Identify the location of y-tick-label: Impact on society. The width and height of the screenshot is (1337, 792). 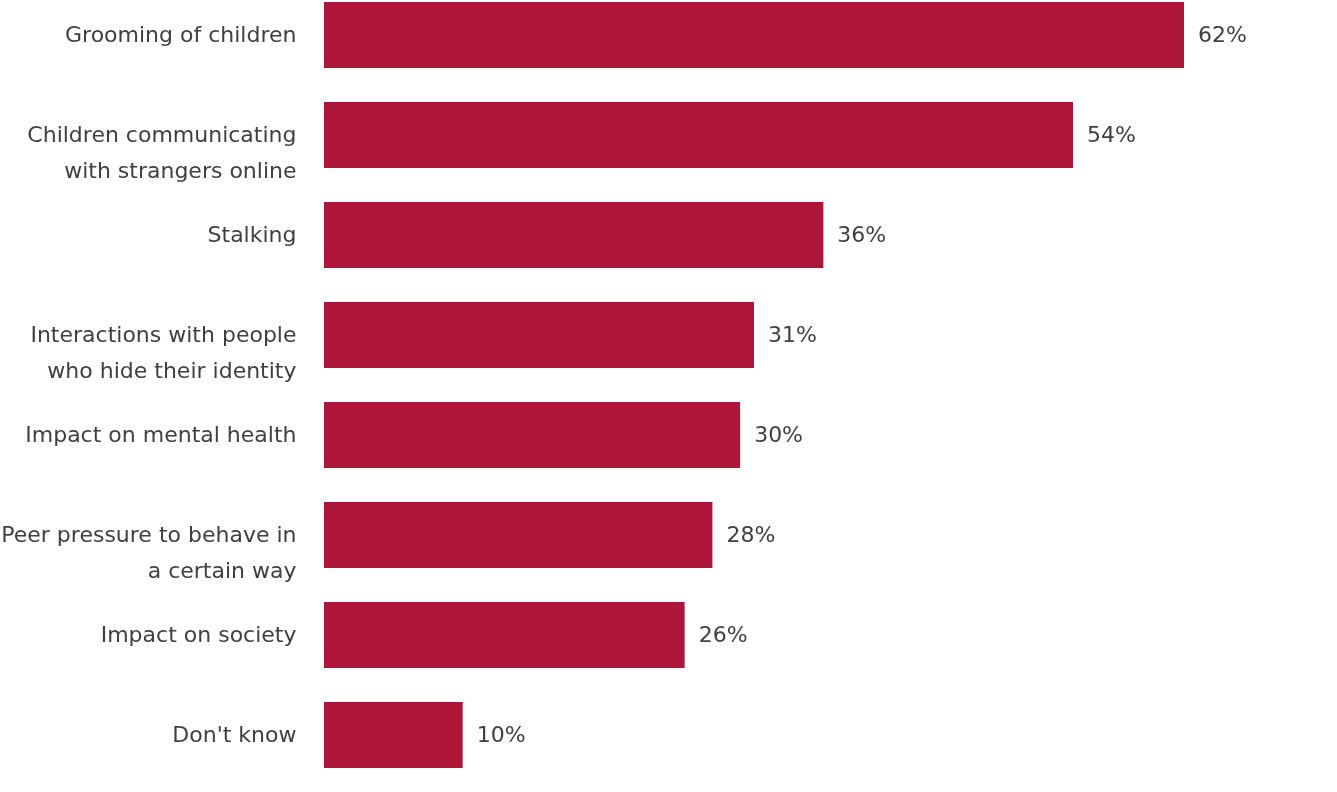
(198, 634).